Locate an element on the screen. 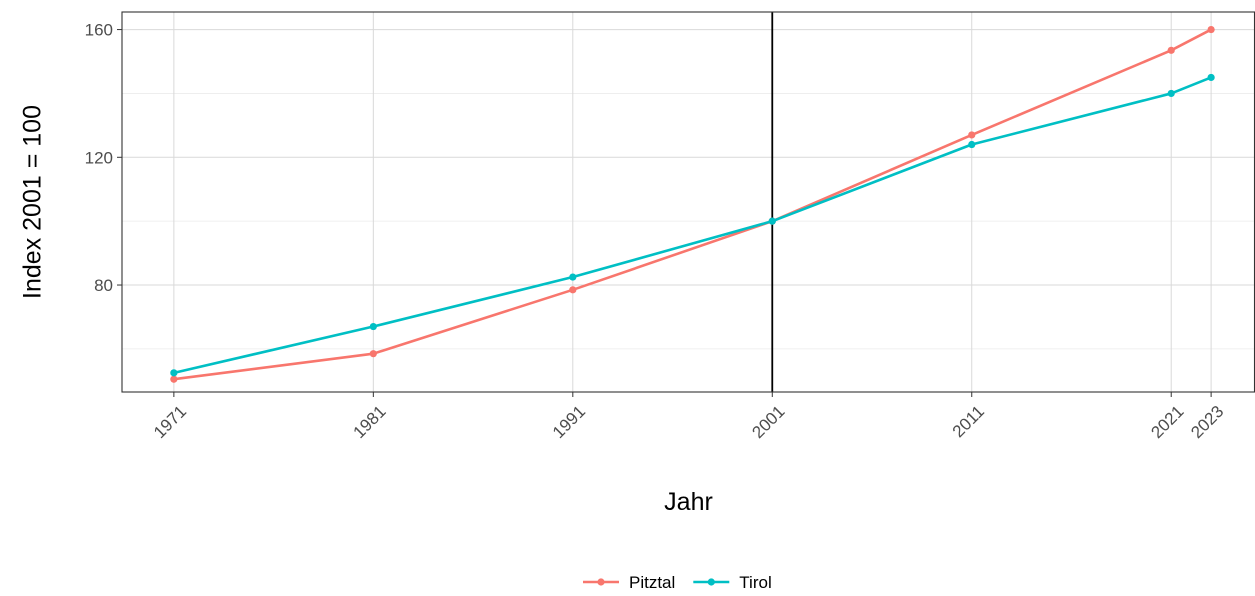 This screenshot has height=596, width=1255. x-tick-label: 1991 is located at coordinates (569, 422).